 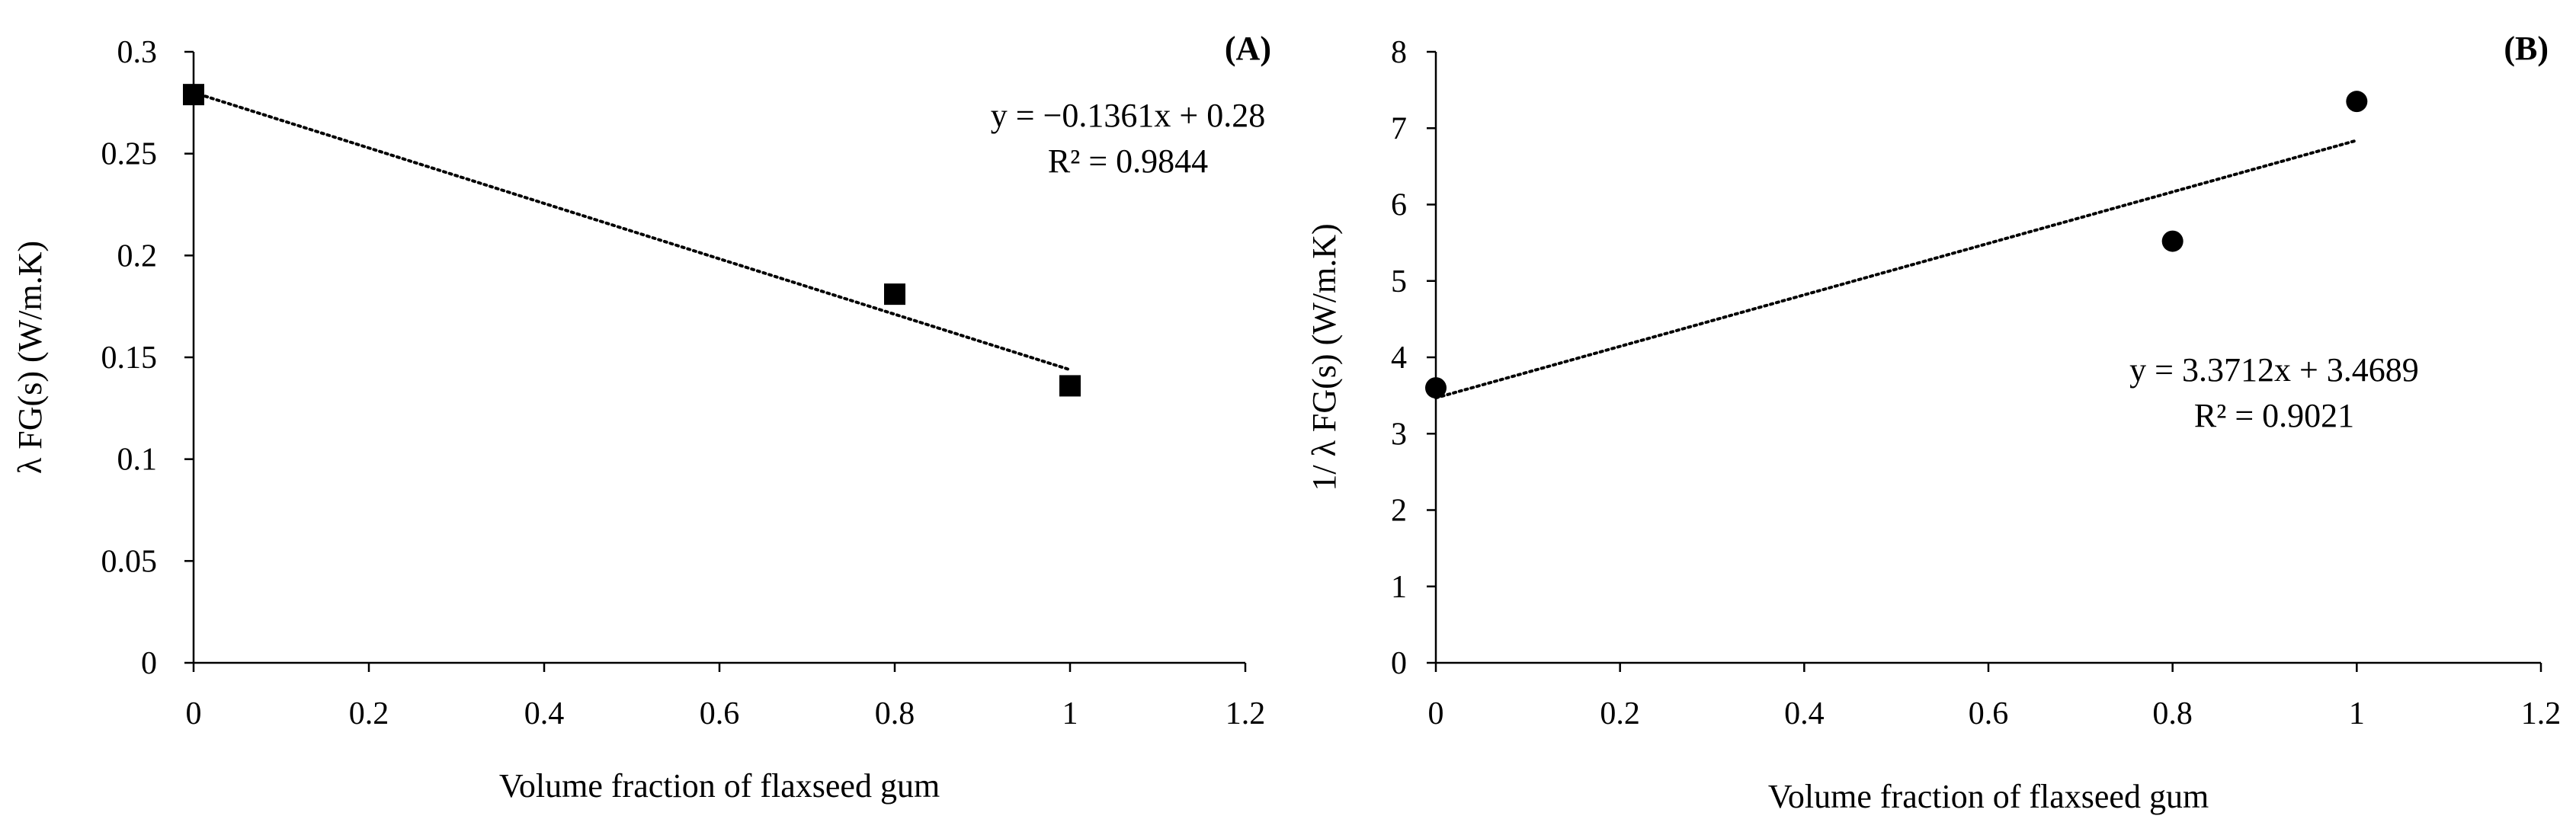 I want to click on y-tick-label: 0.15, so click(x=129, y=358).